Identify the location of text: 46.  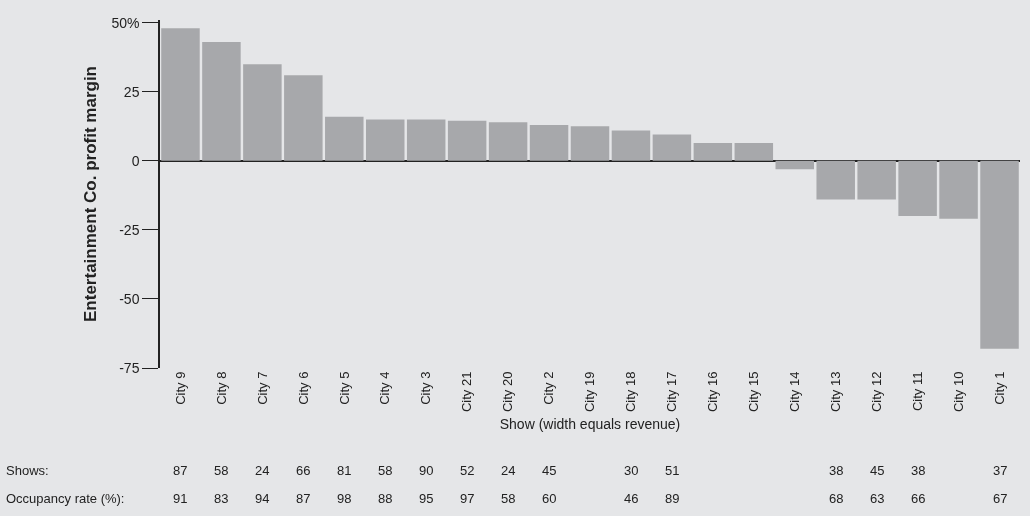
(631, 498).